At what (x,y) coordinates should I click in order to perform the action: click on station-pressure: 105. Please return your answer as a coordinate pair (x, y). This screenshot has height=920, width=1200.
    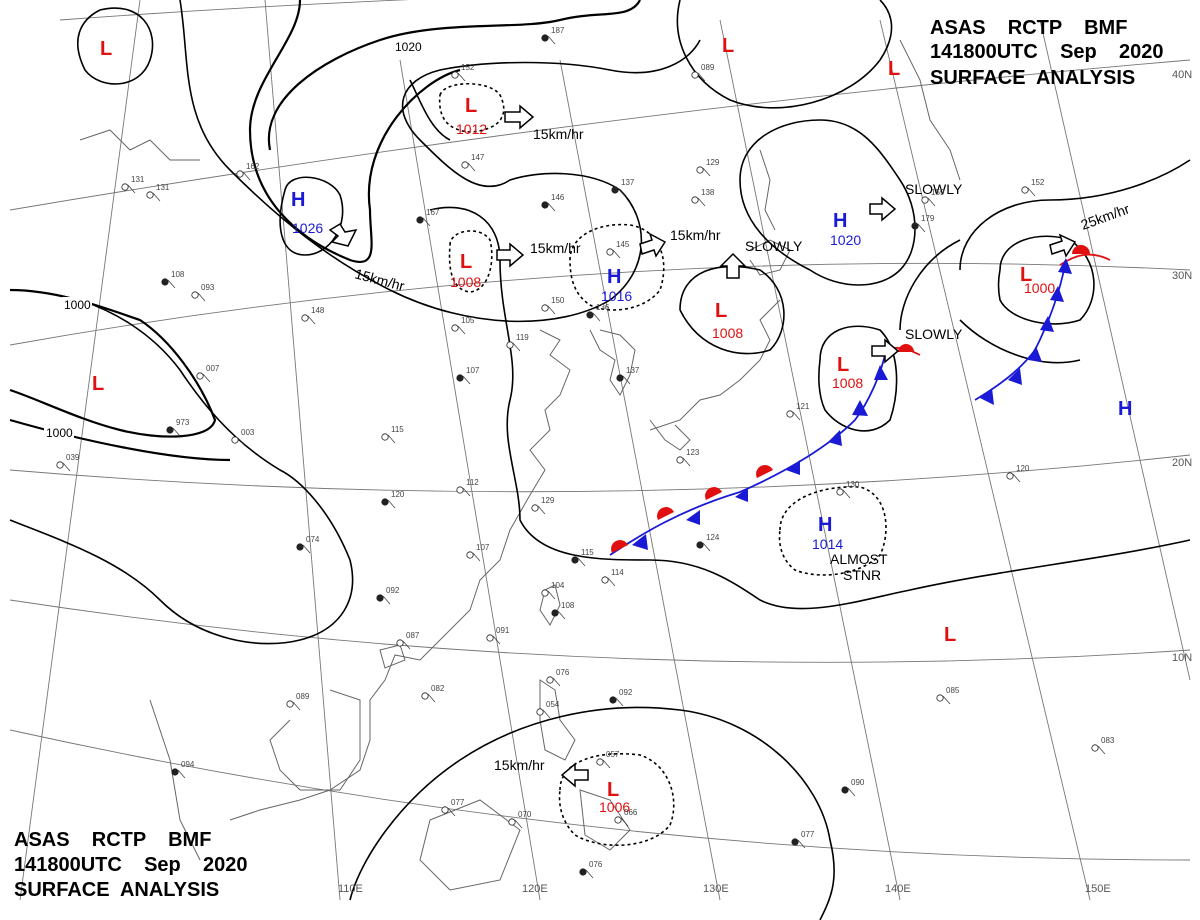
    Looking at the image, I should click on (468, 320).